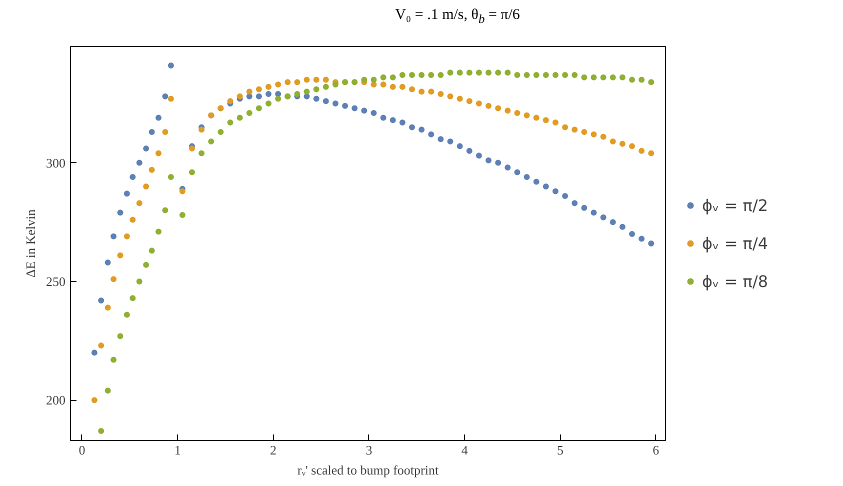 The width and height of the screenshot is (843, 486). What do you see at coordinates (656, 450) in the screenshot?
I see `x-tick-label: 6` at bounding box center [656, 450].